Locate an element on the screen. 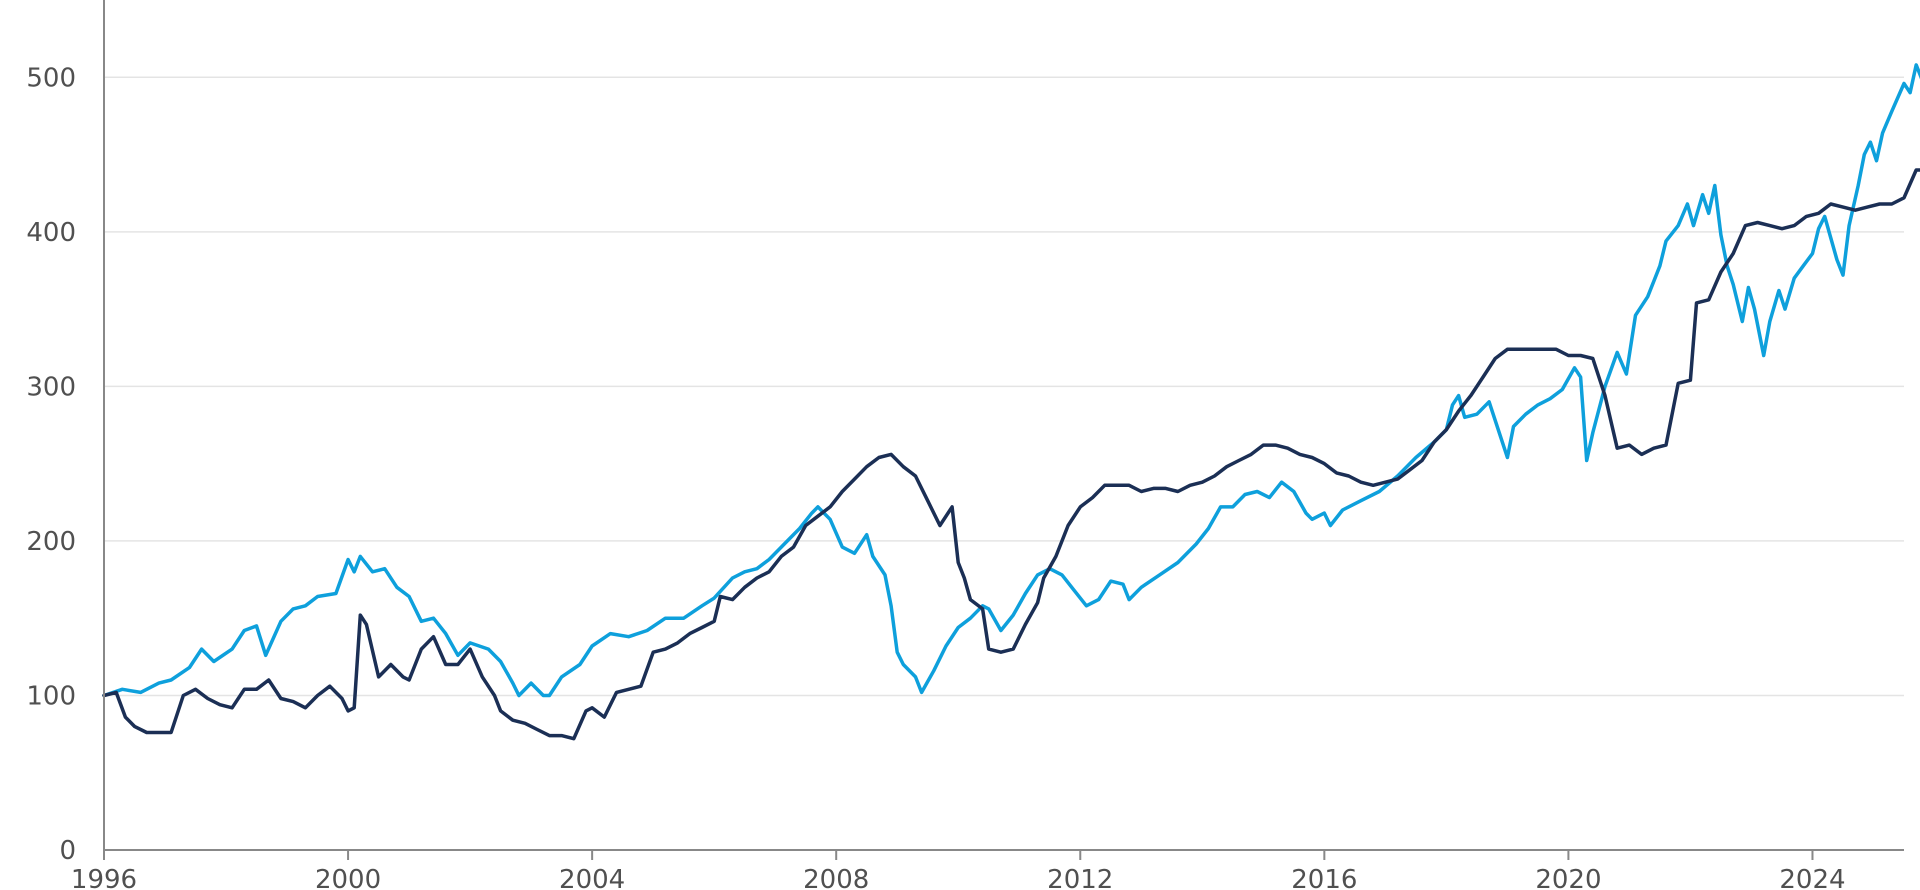  y-tick-label: 300 is located at coordinates (51, 387).